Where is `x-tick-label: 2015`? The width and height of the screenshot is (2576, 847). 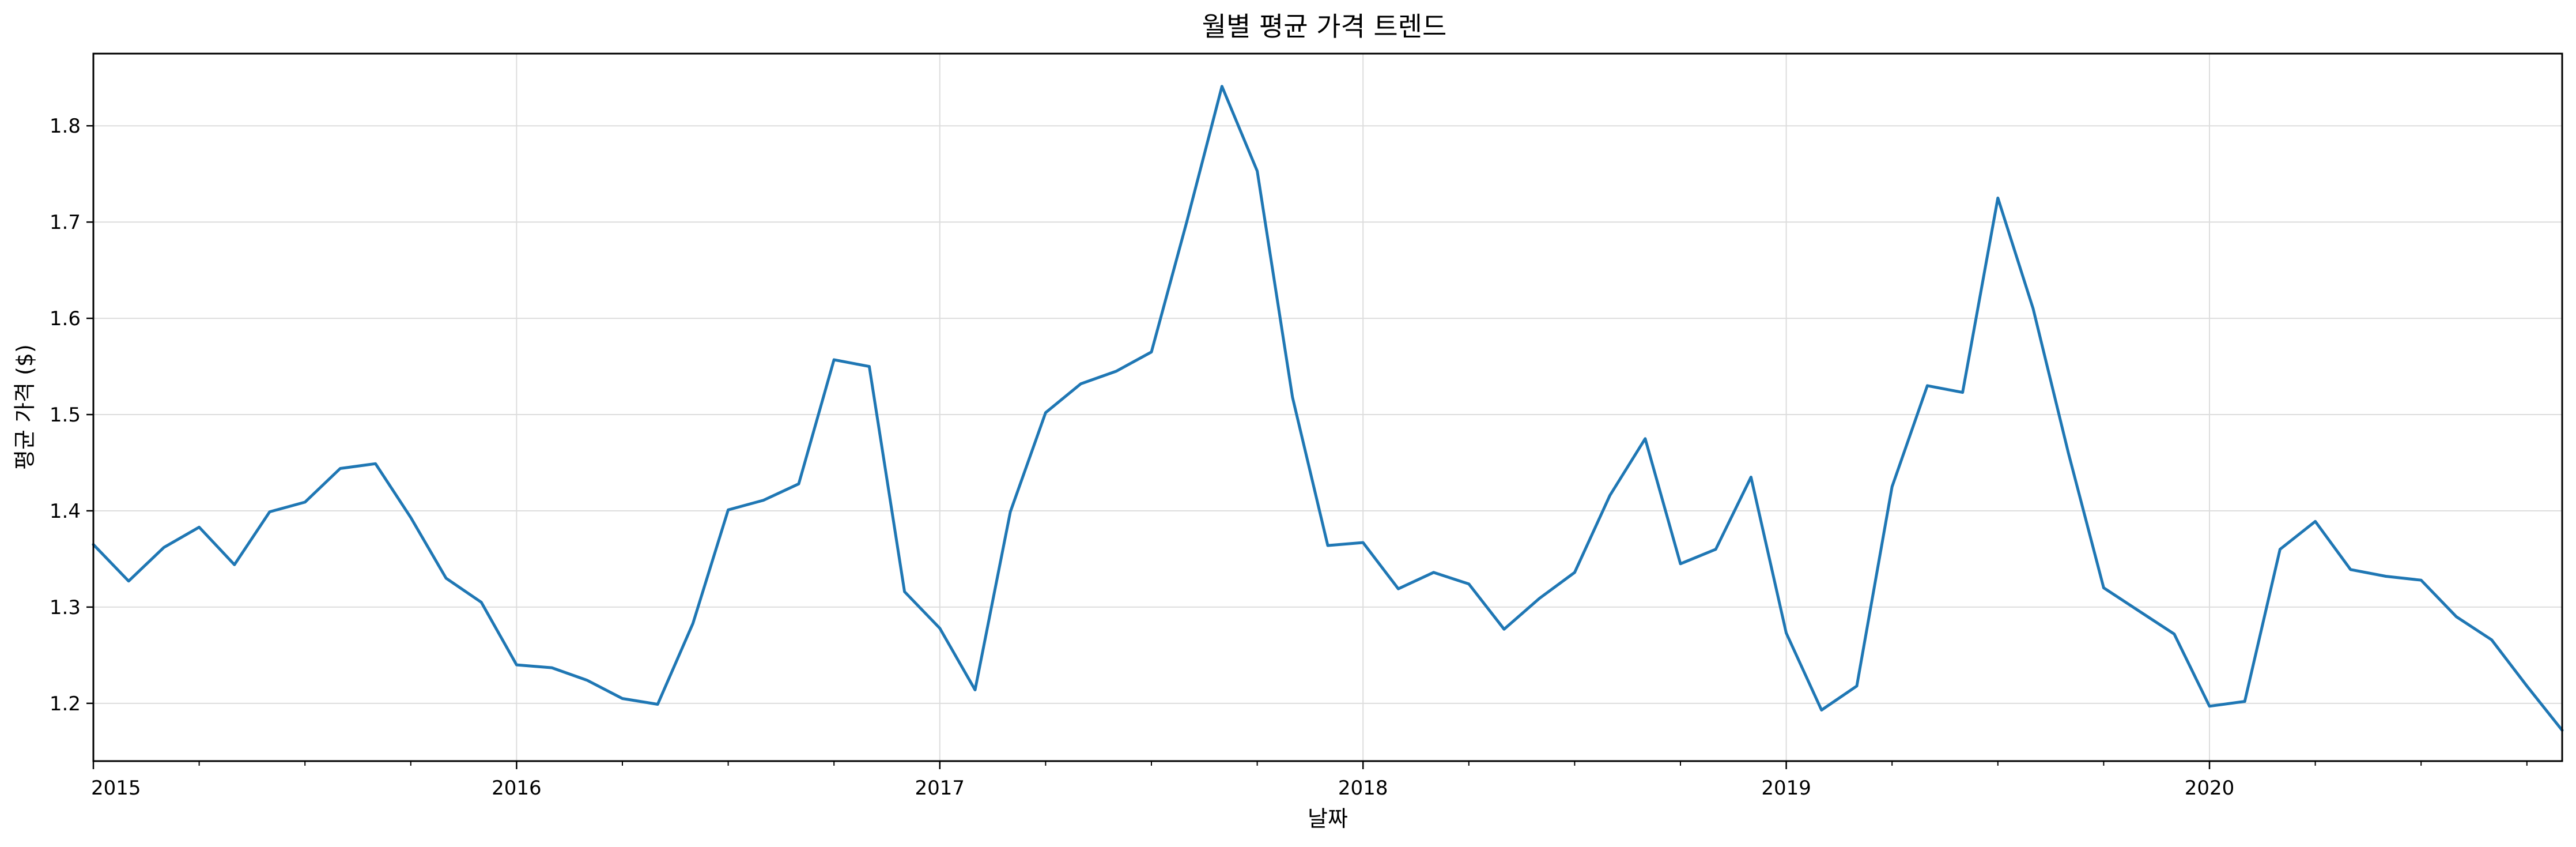 x-tick-label: 2015 is located at coordinates (116, 788).